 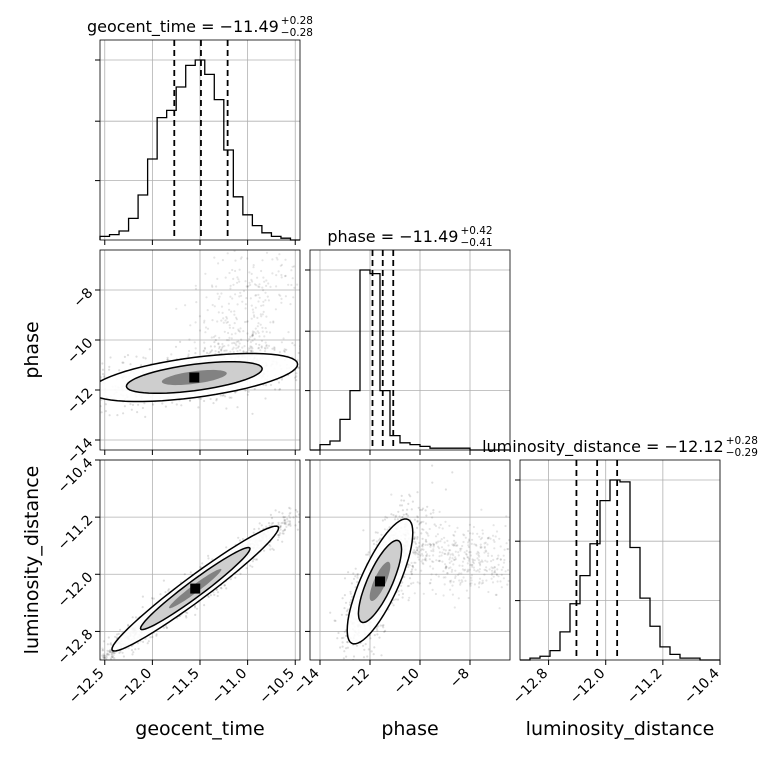 I want to click on title-lower-error: −0.41, so click(x=476, y=243).